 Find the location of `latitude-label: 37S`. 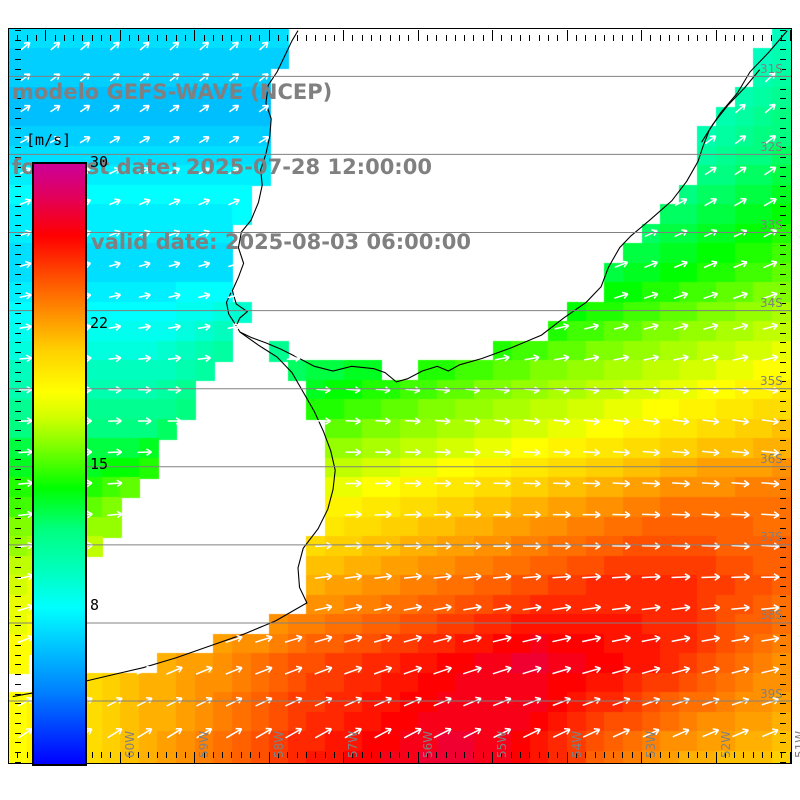

latitude-label: 37S is located at coordinates (771, 537).